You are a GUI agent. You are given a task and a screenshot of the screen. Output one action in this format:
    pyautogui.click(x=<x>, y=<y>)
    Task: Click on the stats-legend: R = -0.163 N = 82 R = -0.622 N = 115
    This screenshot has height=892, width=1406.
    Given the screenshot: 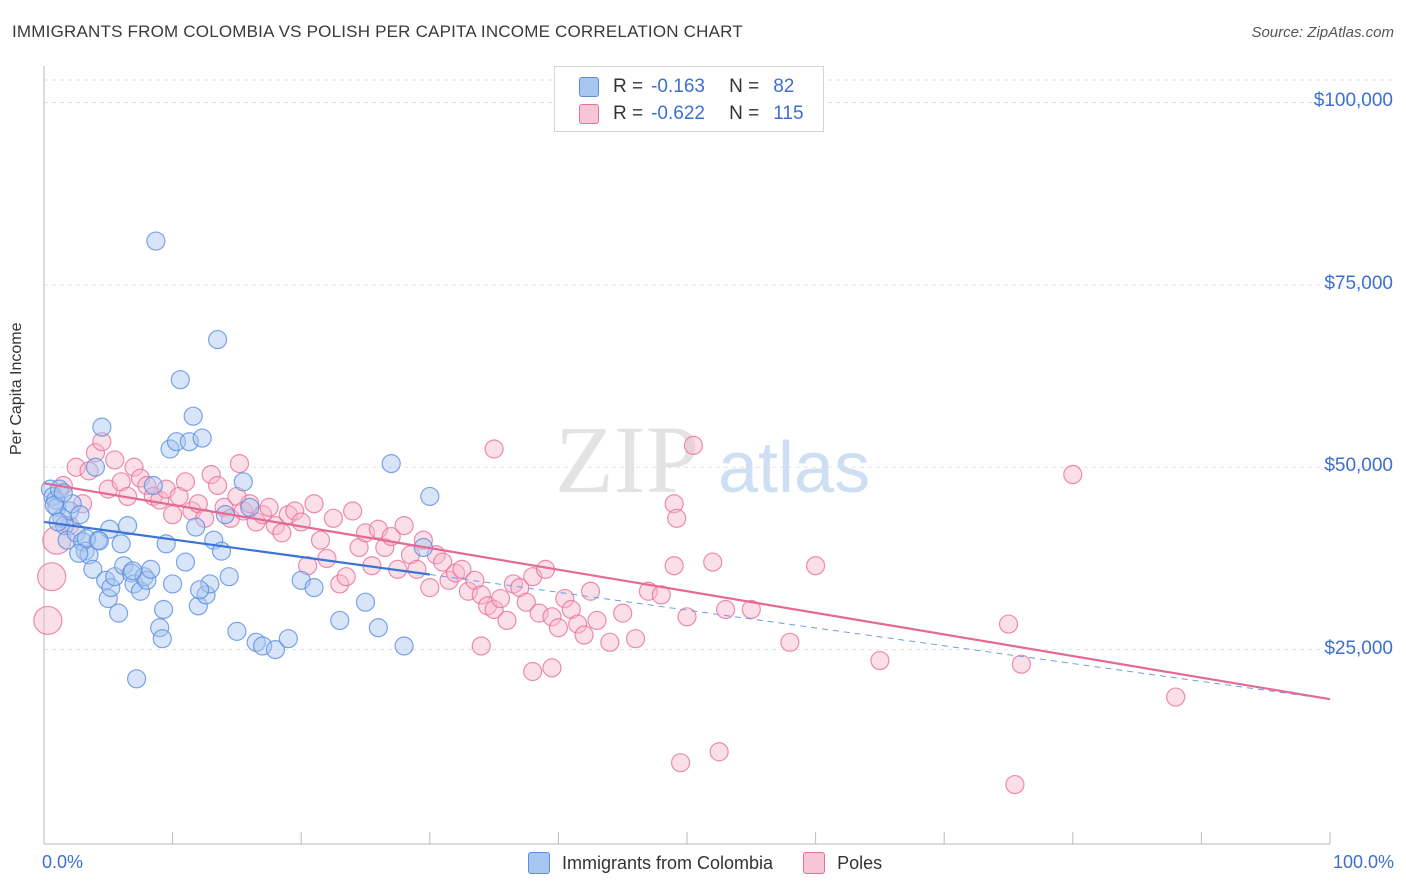 What is the action you would take?
    pyautogui.click(x=689, y=99)
    